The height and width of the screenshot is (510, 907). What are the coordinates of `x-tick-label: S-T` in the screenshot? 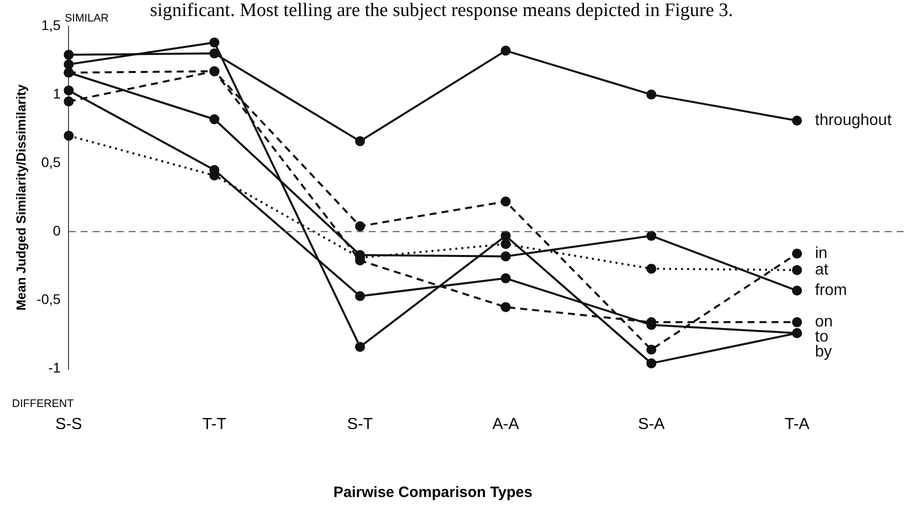 It's located at (360, 424).